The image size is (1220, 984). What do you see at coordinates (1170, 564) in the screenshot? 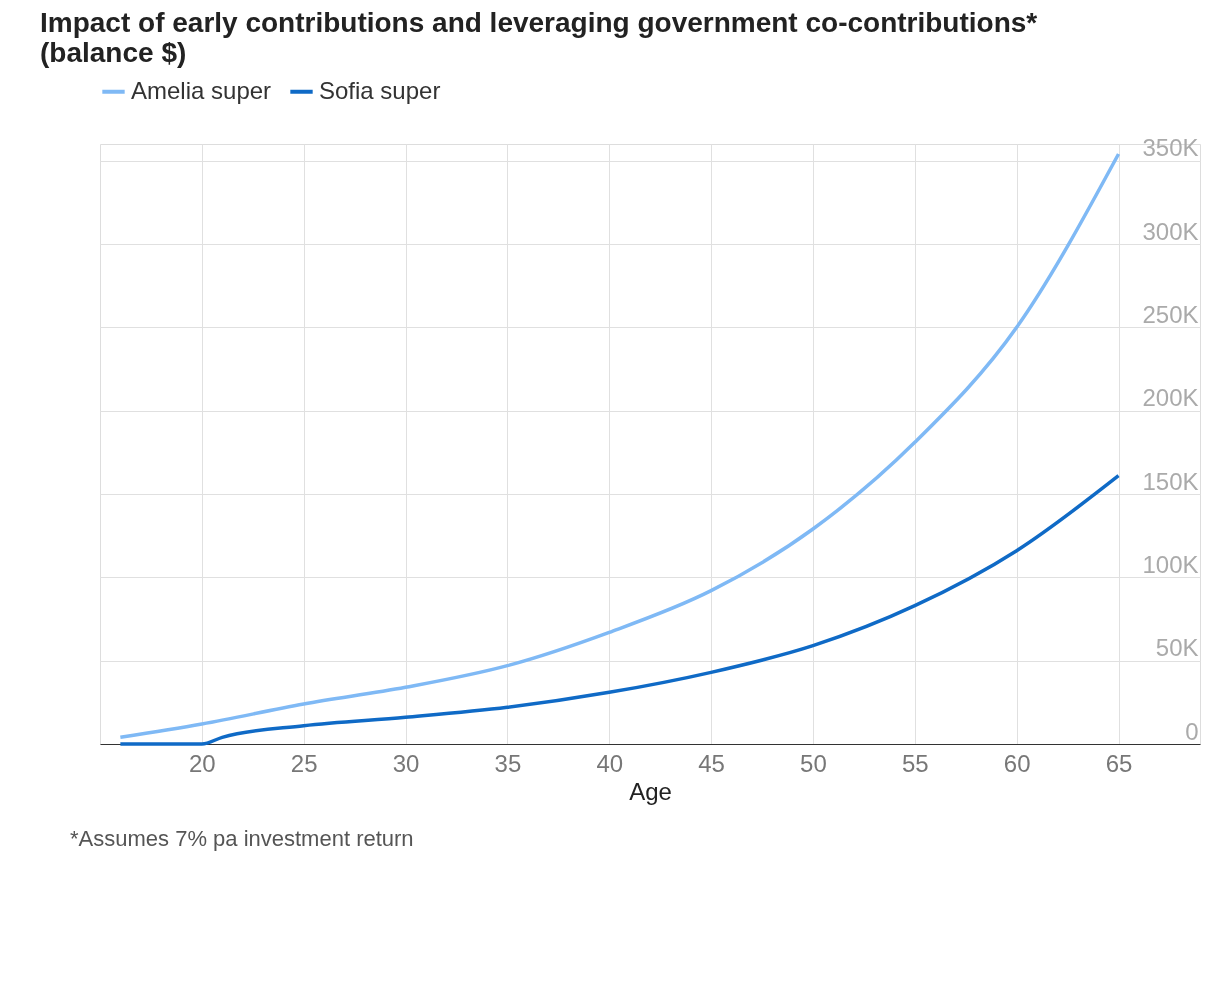
I see `y-tick-label: 100K` at bounding box center [1170, 564].